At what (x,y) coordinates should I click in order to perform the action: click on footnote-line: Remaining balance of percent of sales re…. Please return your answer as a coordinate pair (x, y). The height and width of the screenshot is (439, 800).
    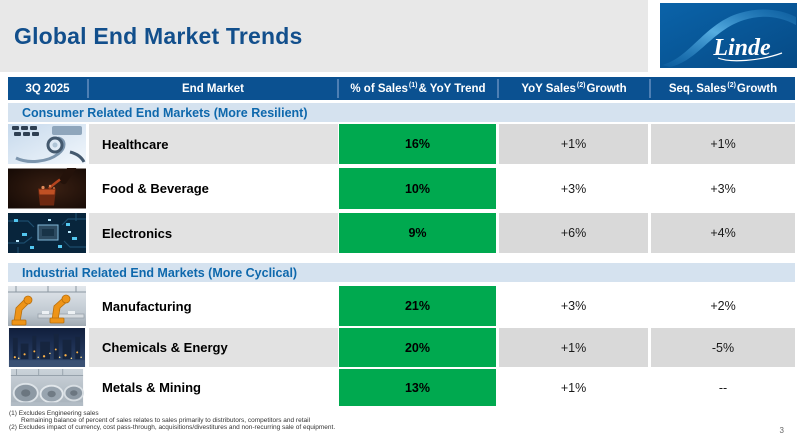
    Looking at the image, I should click on (166, 420).